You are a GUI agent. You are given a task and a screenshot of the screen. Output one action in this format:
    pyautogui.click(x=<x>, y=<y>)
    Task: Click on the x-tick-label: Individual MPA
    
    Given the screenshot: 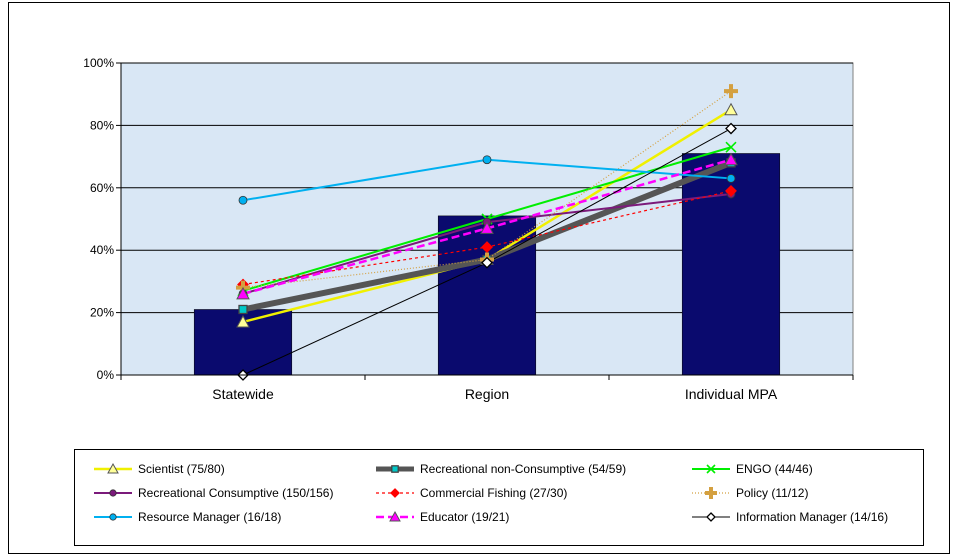 What is the action you would take?
    pyautogui.click(x=731, y=394)
    